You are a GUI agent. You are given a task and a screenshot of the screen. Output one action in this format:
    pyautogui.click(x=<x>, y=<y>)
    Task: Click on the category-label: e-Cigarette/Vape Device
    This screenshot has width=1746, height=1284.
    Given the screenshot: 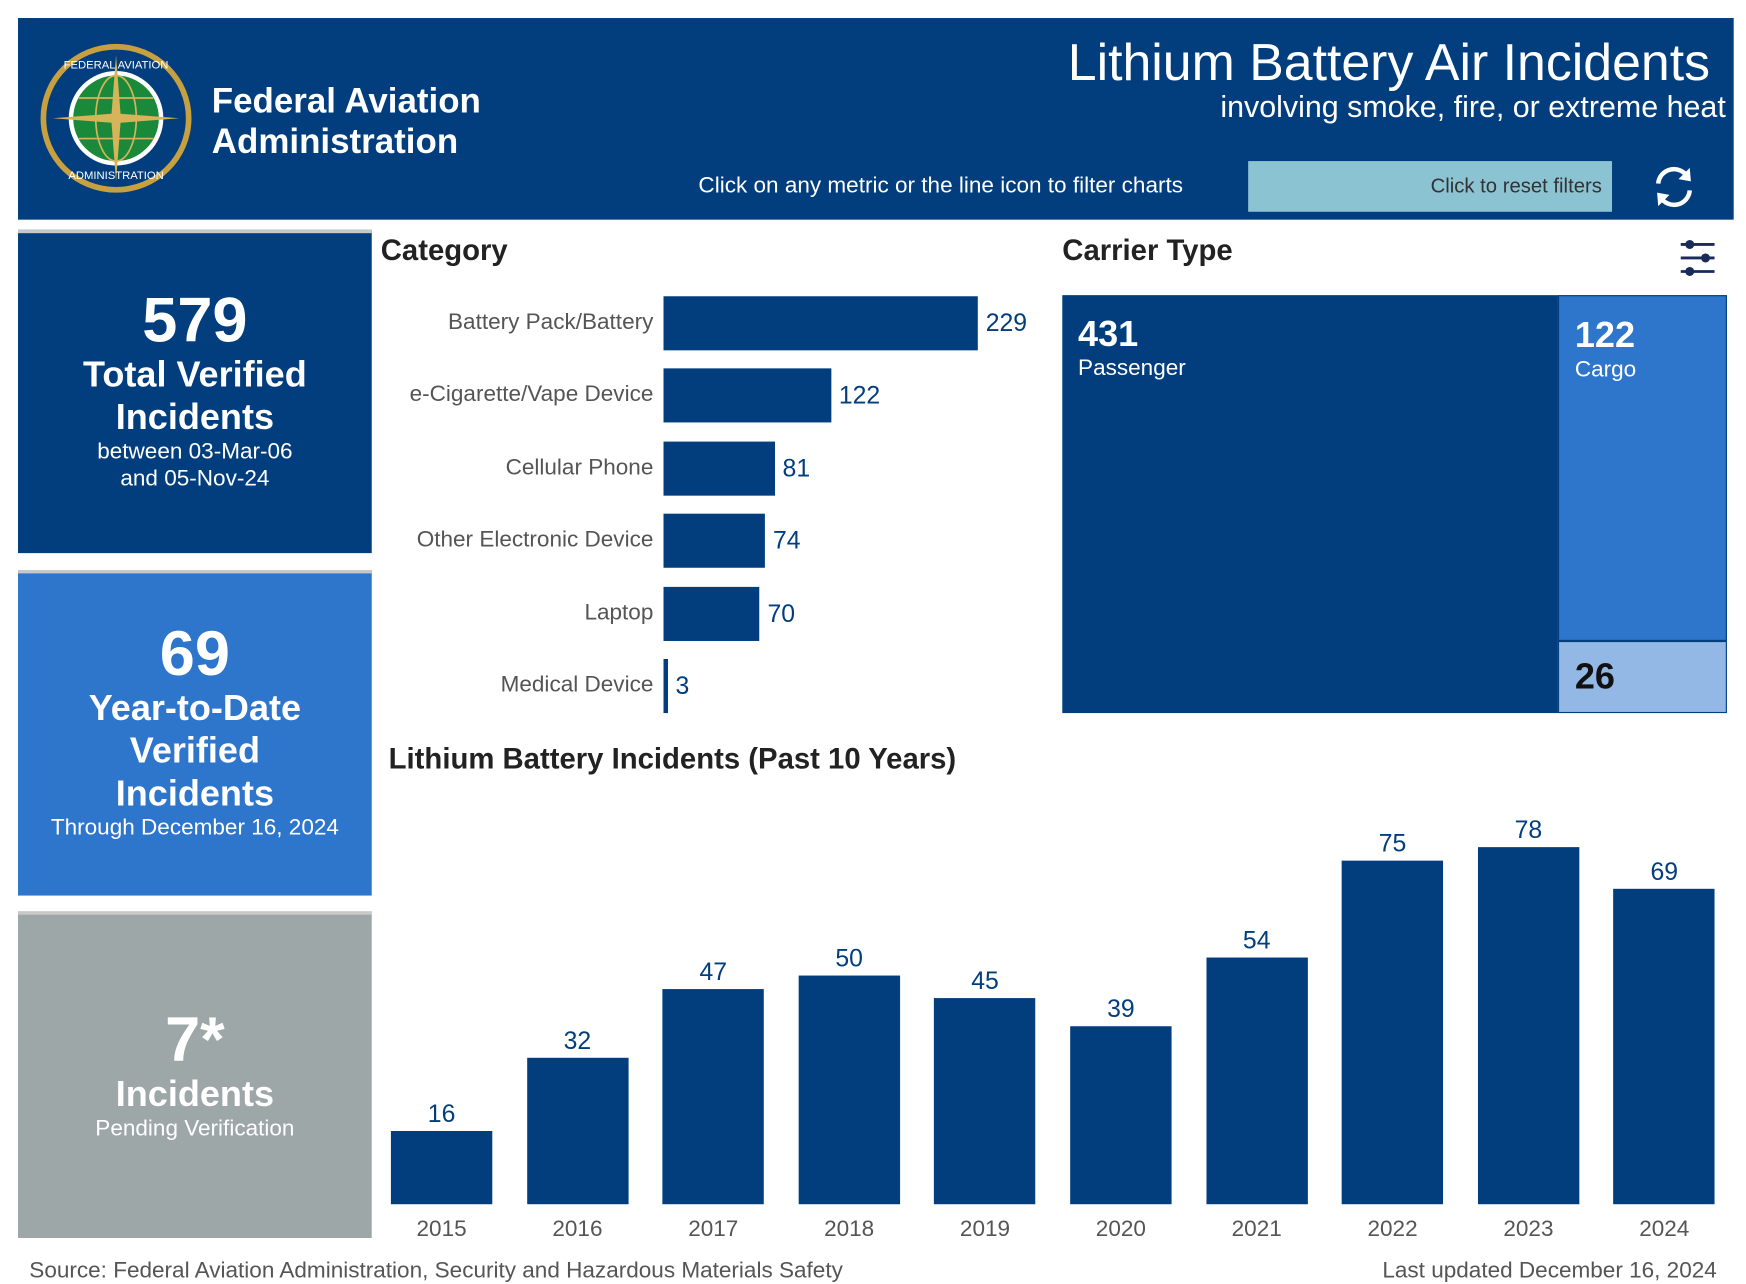 What is the action you would take?
    pyautogui.click(x=531, y=395)
    